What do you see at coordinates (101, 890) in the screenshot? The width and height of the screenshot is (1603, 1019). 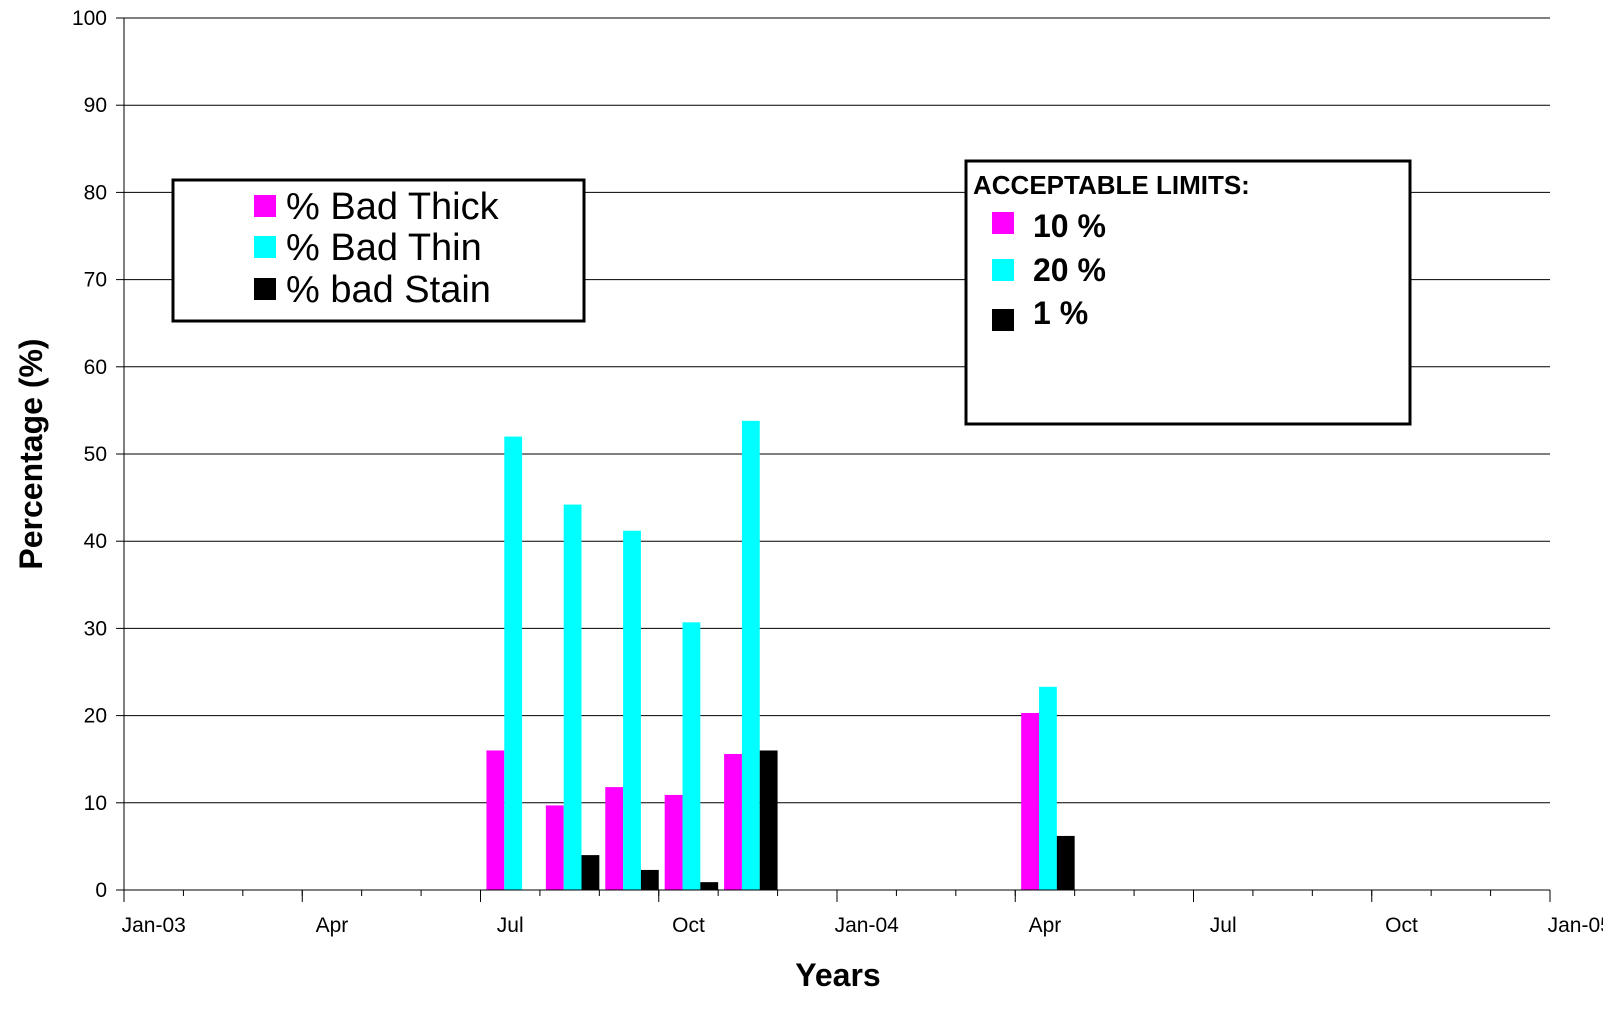 I see `y-tick-label: 0` at bounding box center [101, 890].